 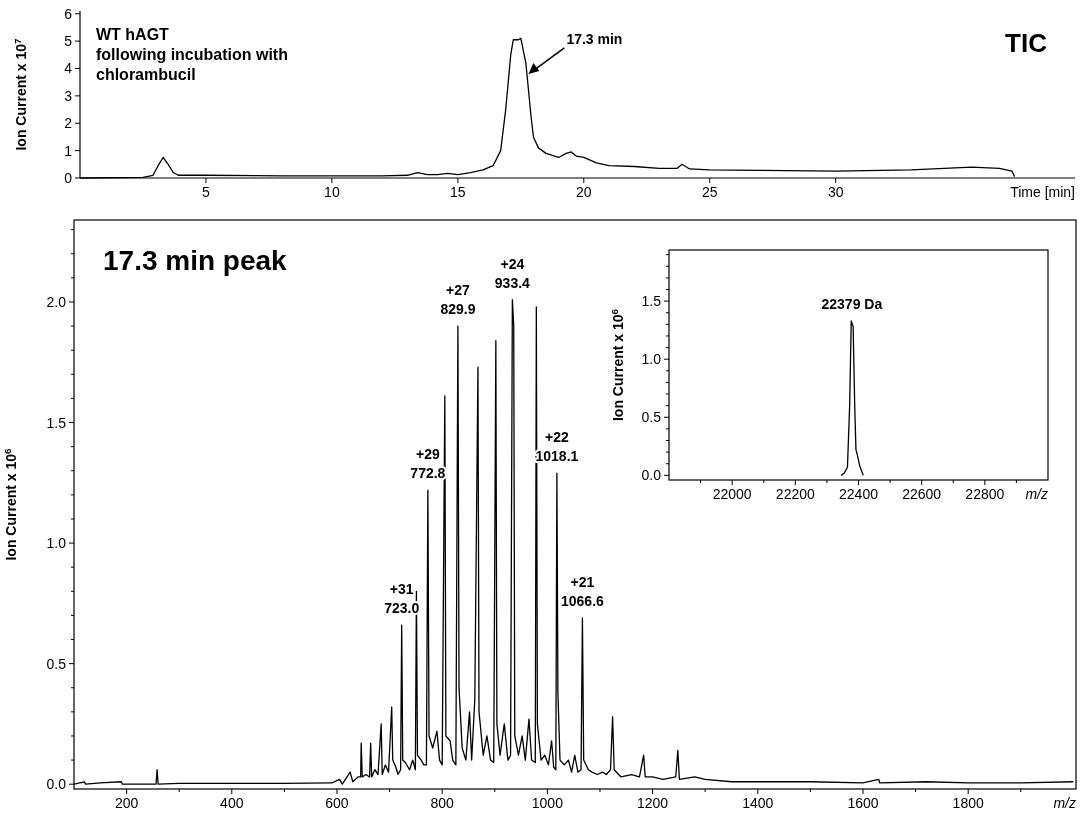 I want to click on line-series, so click(x=852, y=398).